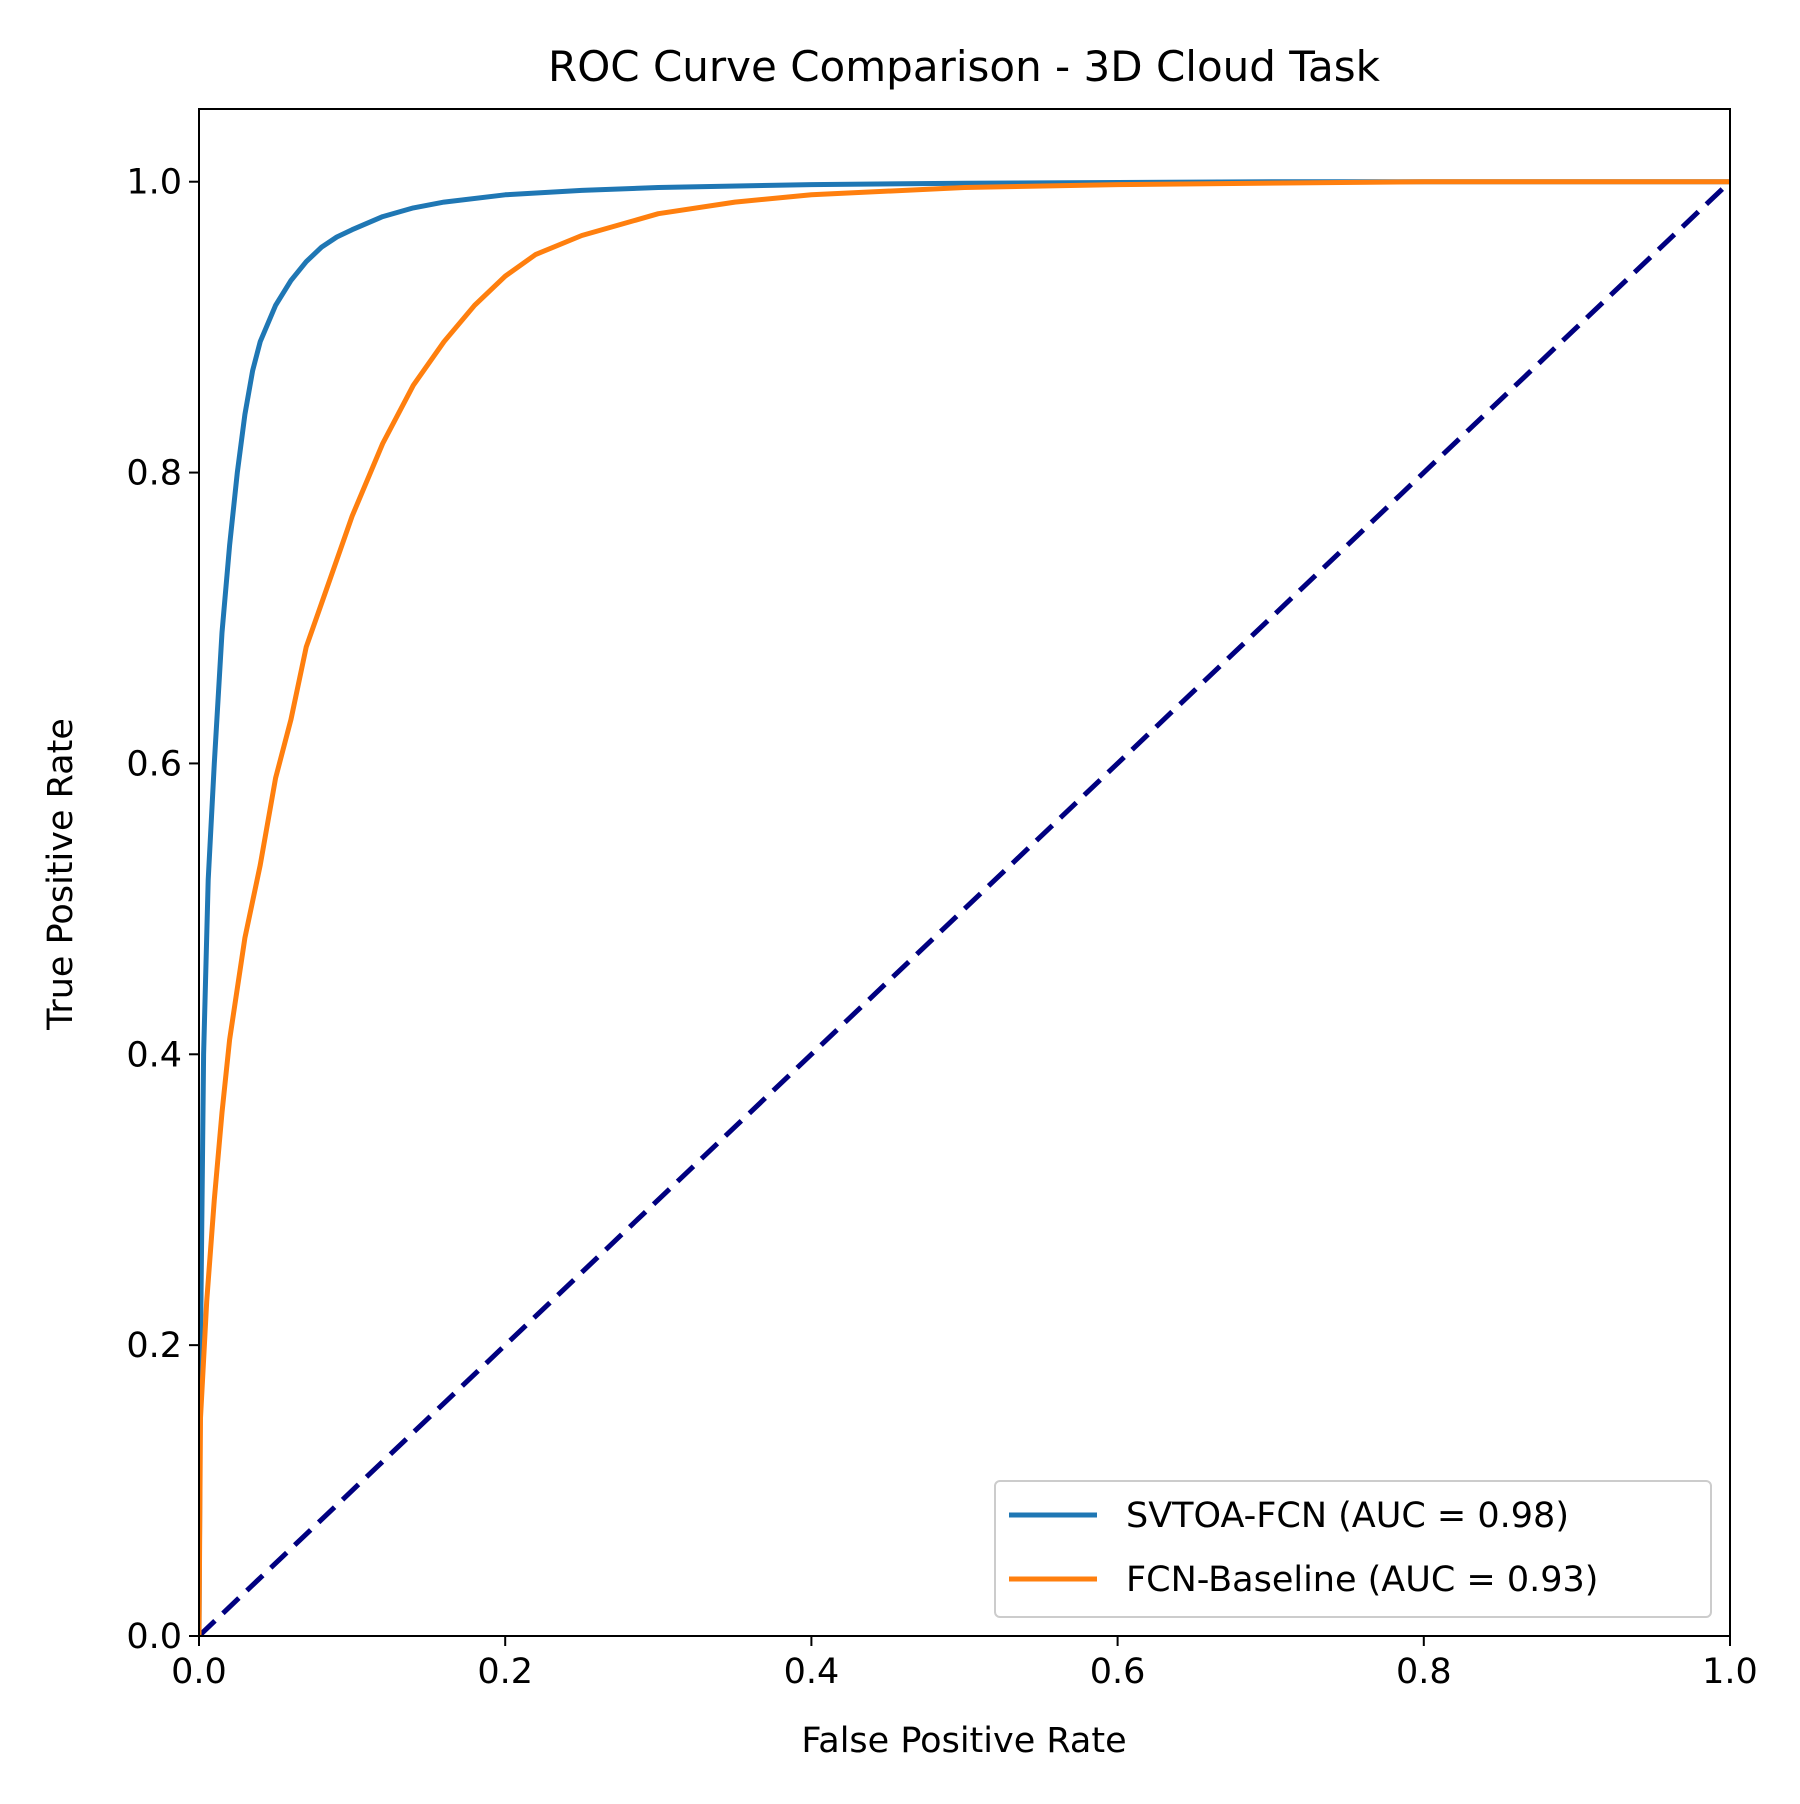 The height and width of the screenshot is (1804, 1800). Describe the element at coordinates (154, 1346) in the screenshot. I see `y-tick-label: 0.2` at that location.